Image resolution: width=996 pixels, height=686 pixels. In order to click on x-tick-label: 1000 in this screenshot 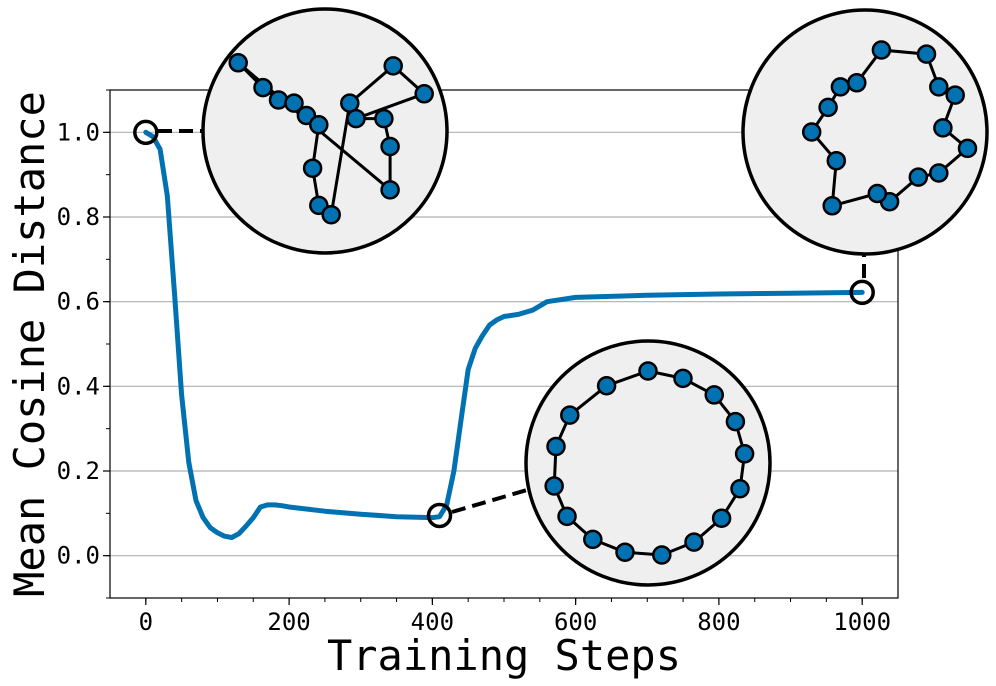, I will do `click(862, 622)`.